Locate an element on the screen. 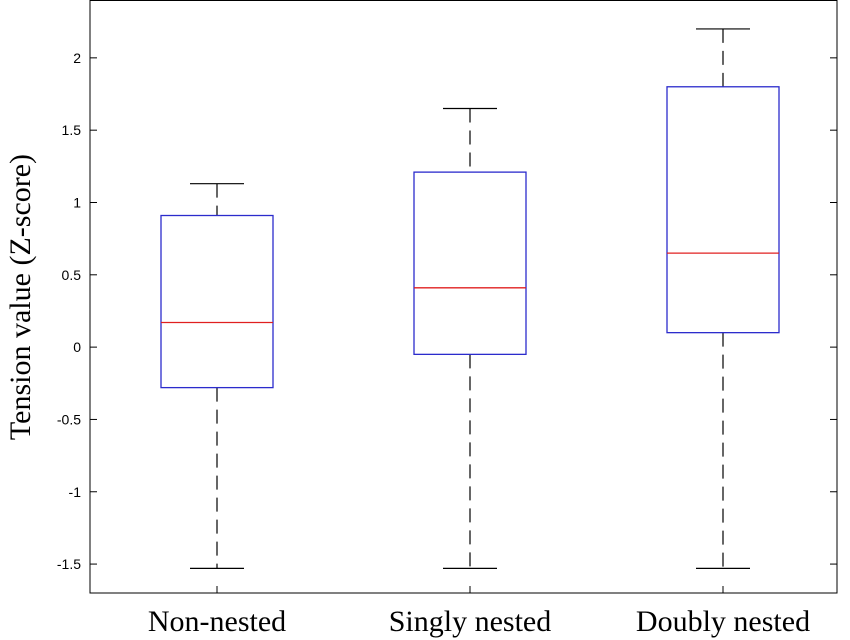 This screenshot has height=640, width=850. y-tick-label: -1 is located at coordinates (75, 492).